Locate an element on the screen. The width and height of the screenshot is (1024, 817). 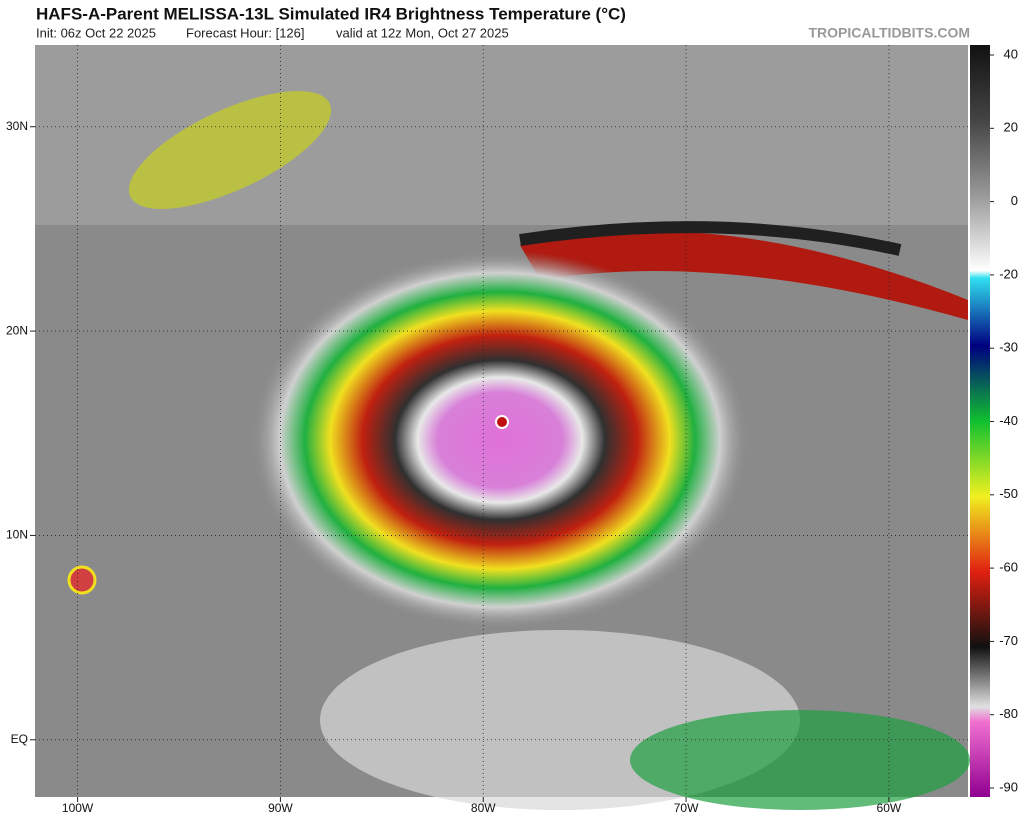
y-tick-label: 20N is located at coordinates (17, 330).